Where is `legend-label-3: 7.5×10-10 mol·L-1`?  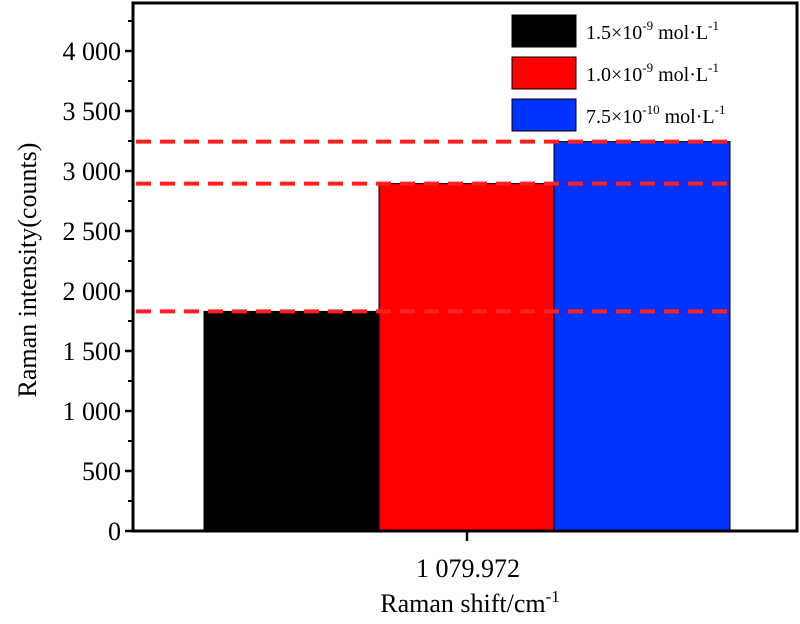
legend-label-3: 7.5×10-10 mol·L-1 is located at coordinates (655, 115).